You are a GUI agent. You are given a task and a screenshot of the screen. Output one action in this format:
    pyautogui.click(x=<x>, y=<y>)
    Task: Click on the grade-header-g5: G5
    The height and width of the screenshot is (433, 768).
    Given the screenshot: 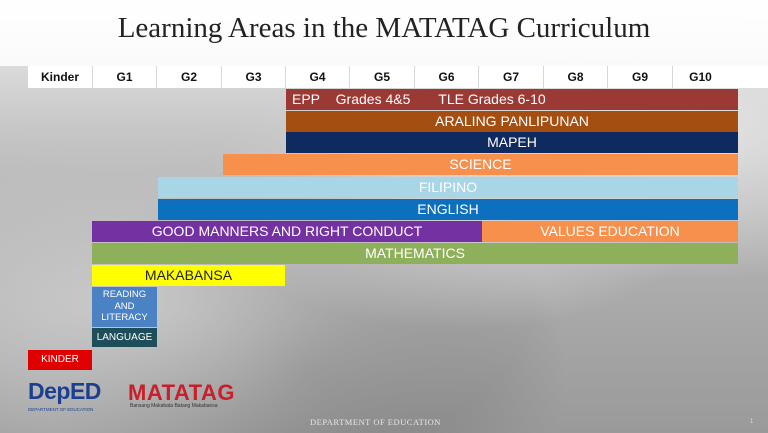 What is the action you would take?
    pyautogui.click(x=382, y=77)
    